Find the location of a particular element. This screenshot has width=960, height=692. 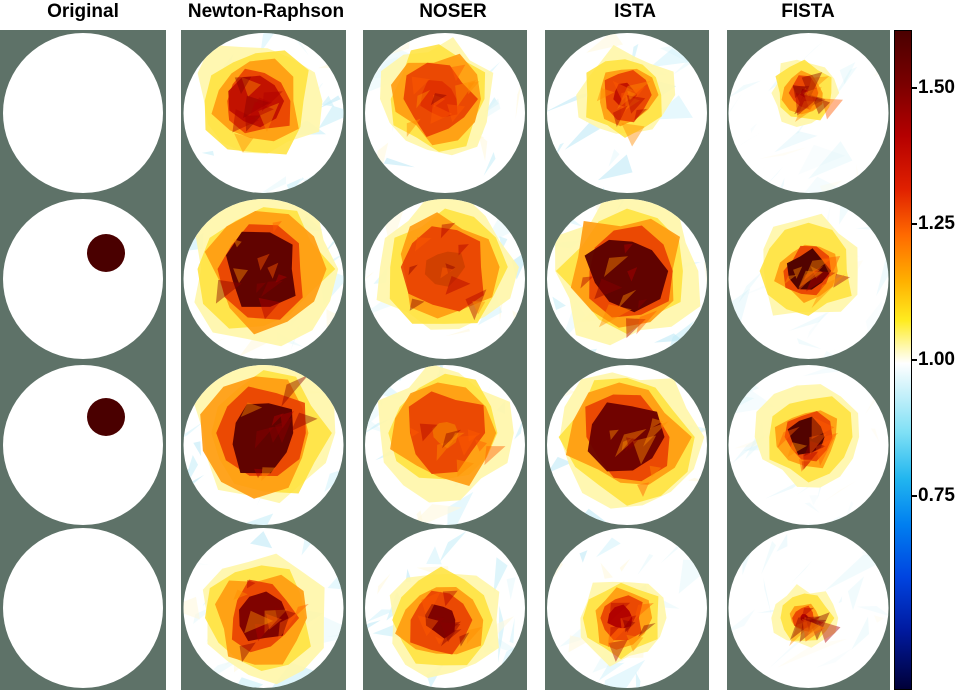

colorbar is located at coordinates (903, 360).